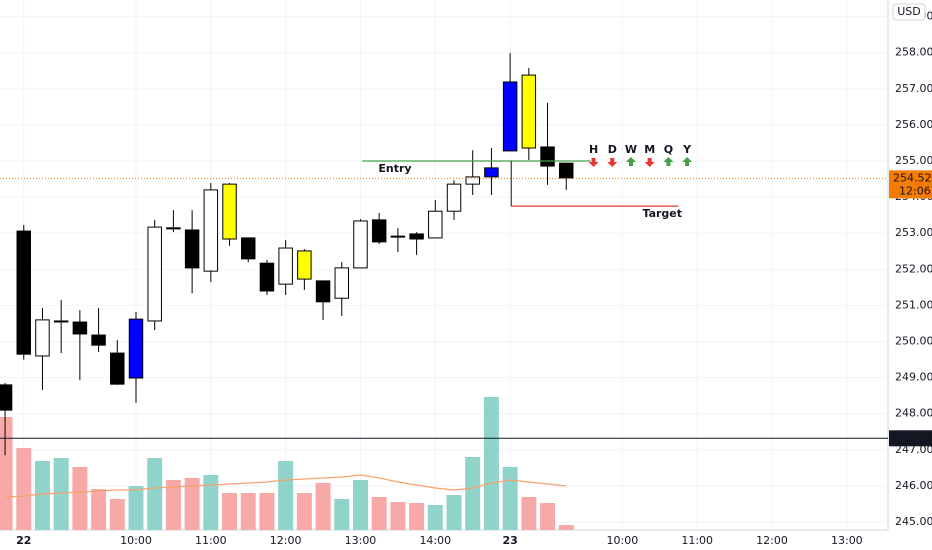  Describe the element at coordinates (211, 540) in the screenshot. I see `x-tick-label: 11:00` at that location.